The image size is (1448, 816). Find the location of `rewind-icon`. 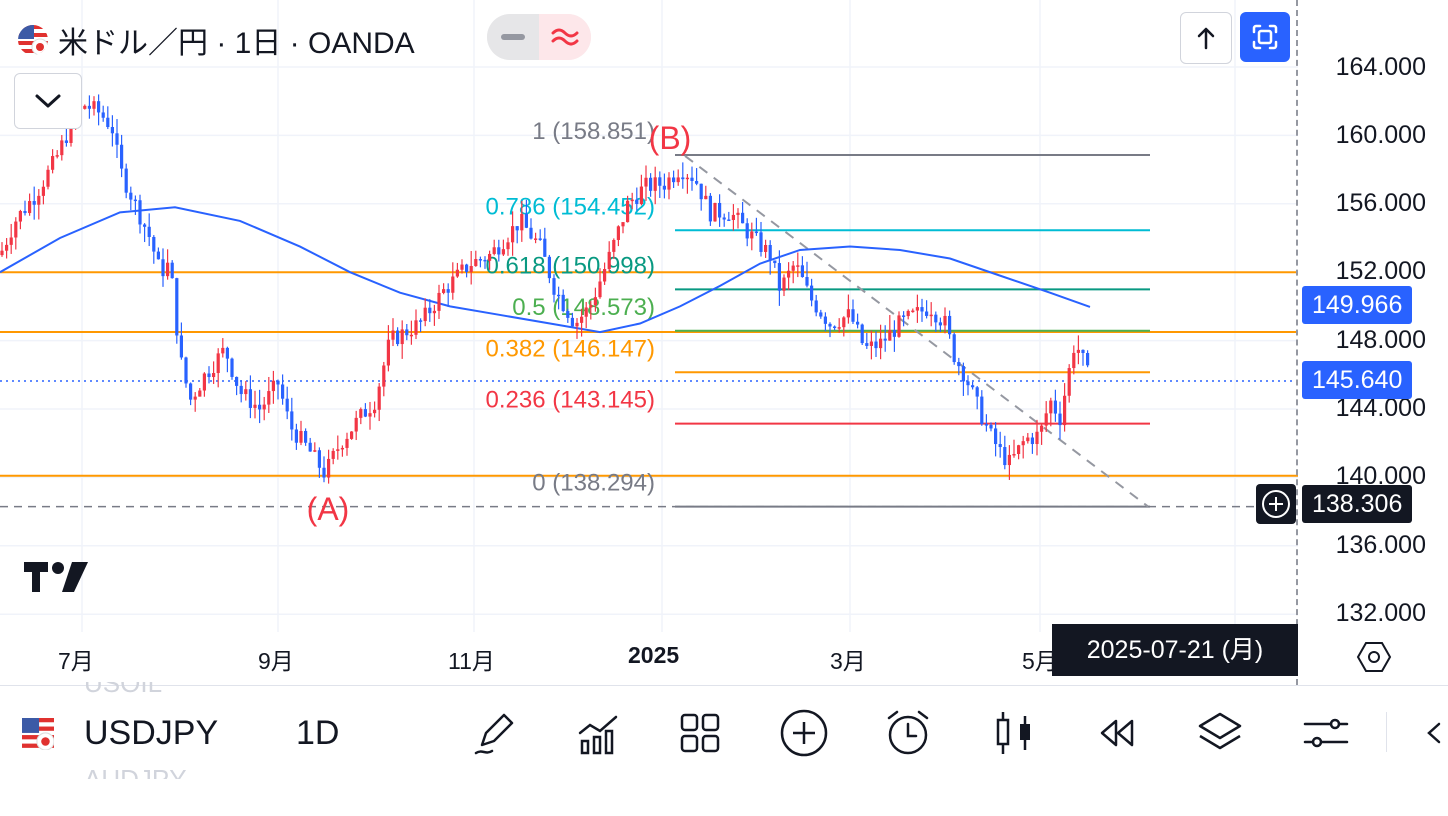

rewind-icon is located at coordinates (1116, 733).